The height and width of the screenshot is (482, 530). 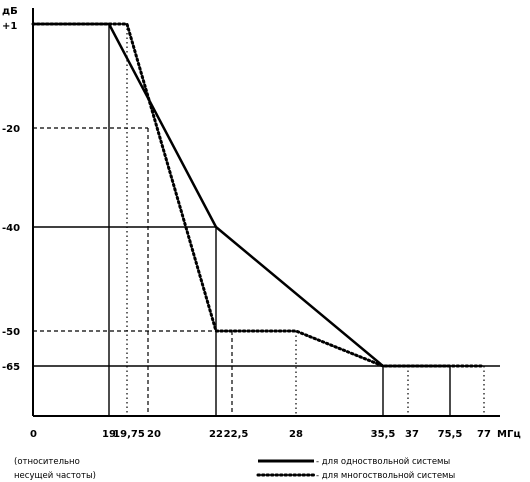 What do you see at coordinates (11, 129) in the screenshot?
I see `y-tick-label: -20` at bounding box center [11, 129].